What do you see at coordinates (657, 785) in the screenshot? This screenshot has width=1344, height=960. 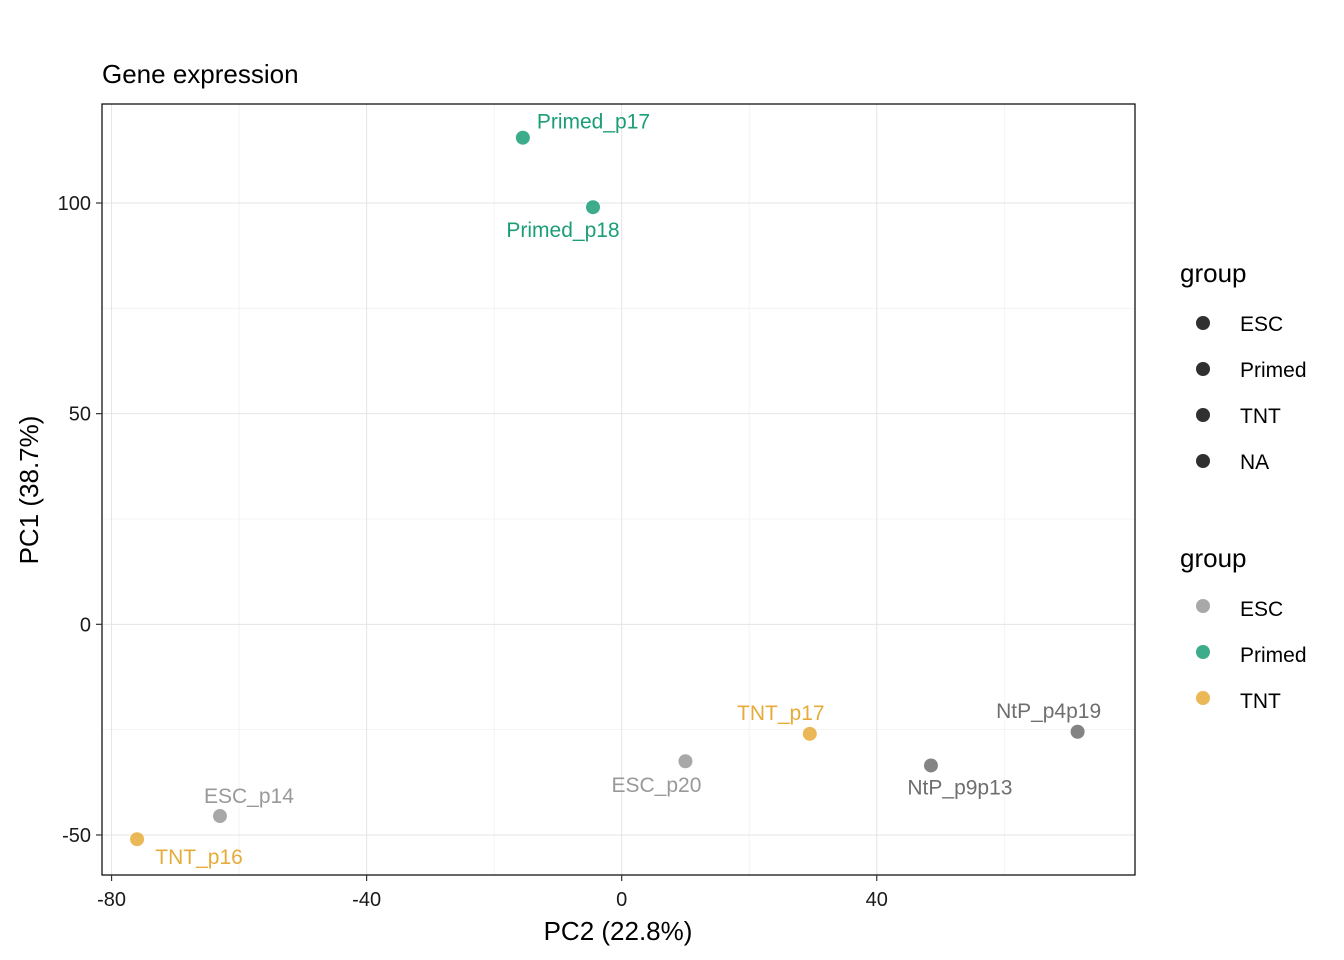 I see `point-label: ESC_p20` at bounding box center [657, 785].